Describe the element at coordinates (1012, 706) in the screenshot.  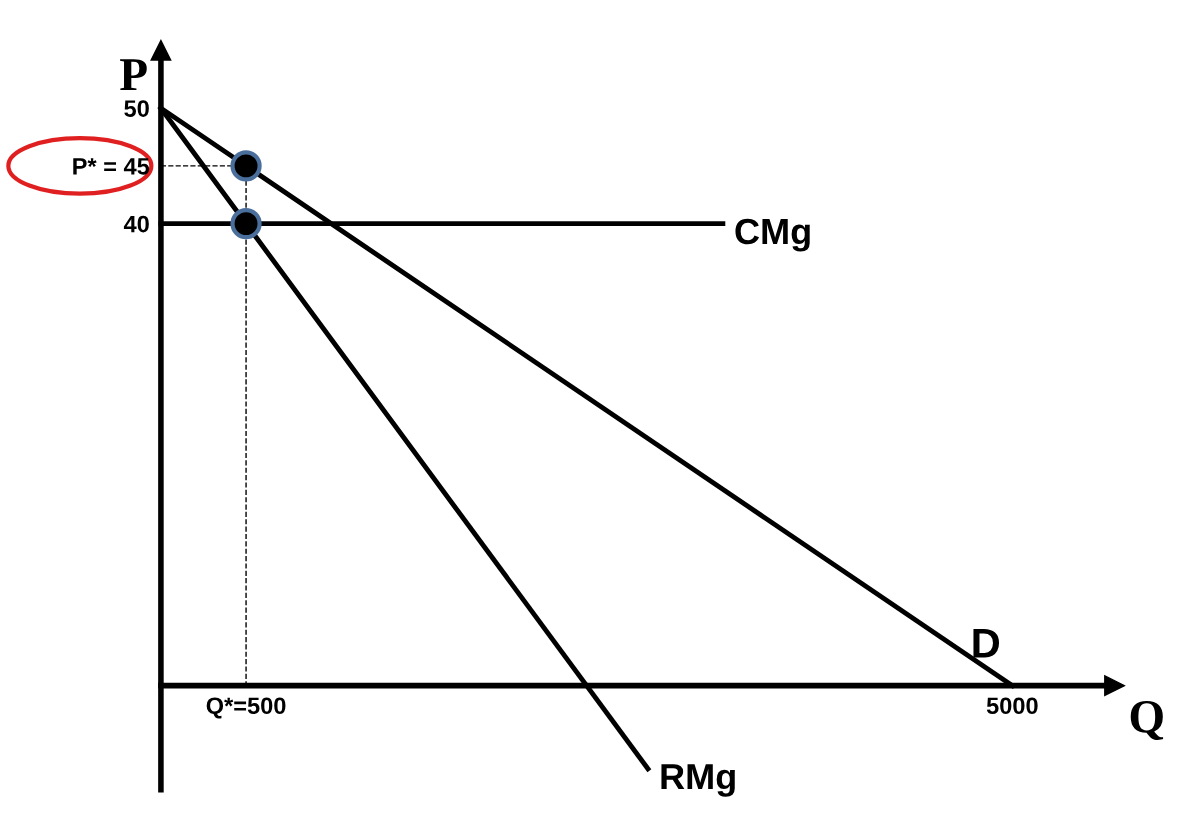
I see `x-tick-label: 5000` at that location.